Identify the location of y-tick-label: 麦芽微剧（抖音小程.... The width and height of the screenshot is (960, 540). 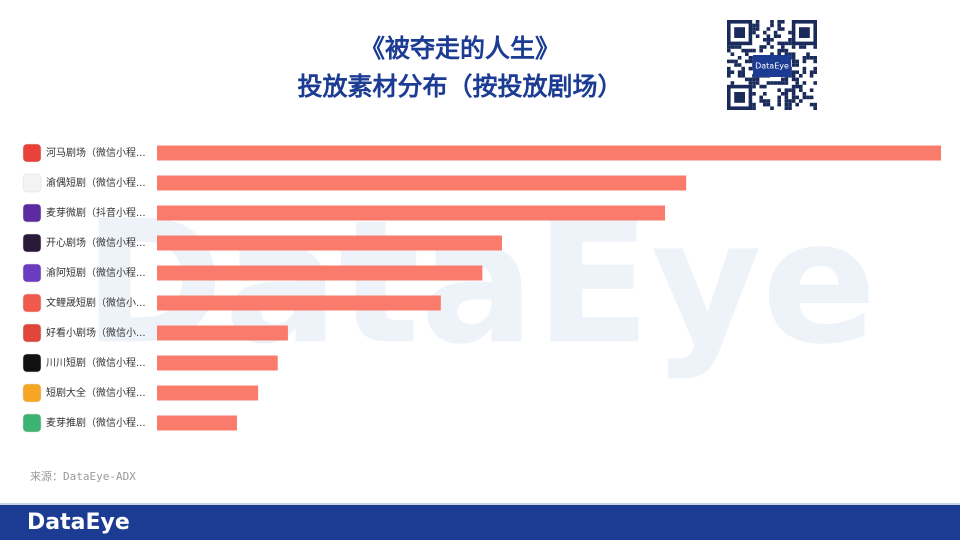
(96, 212).